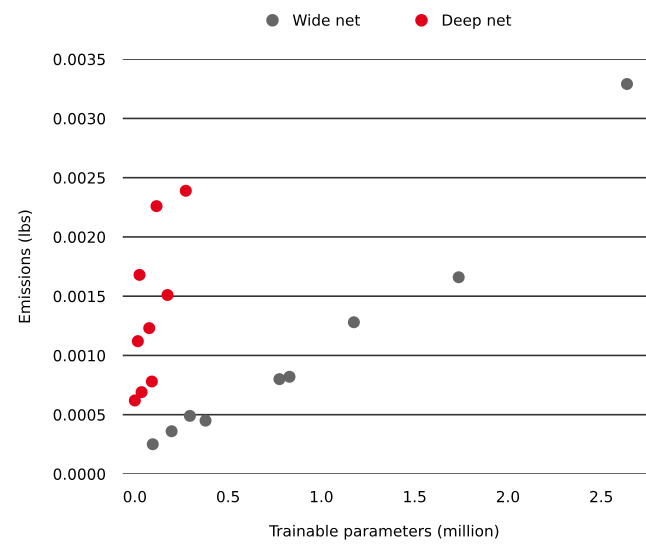 This screenshot has width=646, height=553. I want to click on x-tick-label: 0.5, so click(227, 496).